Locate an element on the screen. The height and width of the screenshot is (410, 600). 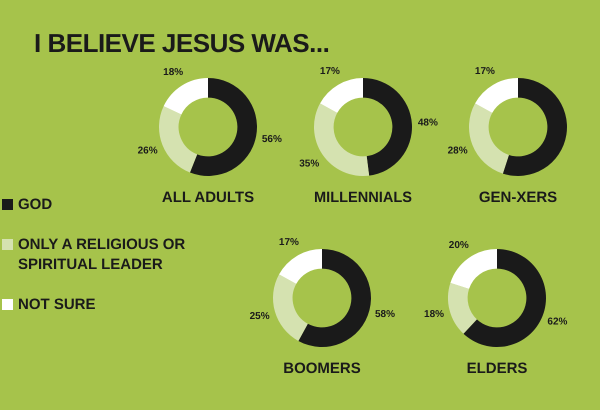
text: GEN-XERS is located at coordinates (518, 197).